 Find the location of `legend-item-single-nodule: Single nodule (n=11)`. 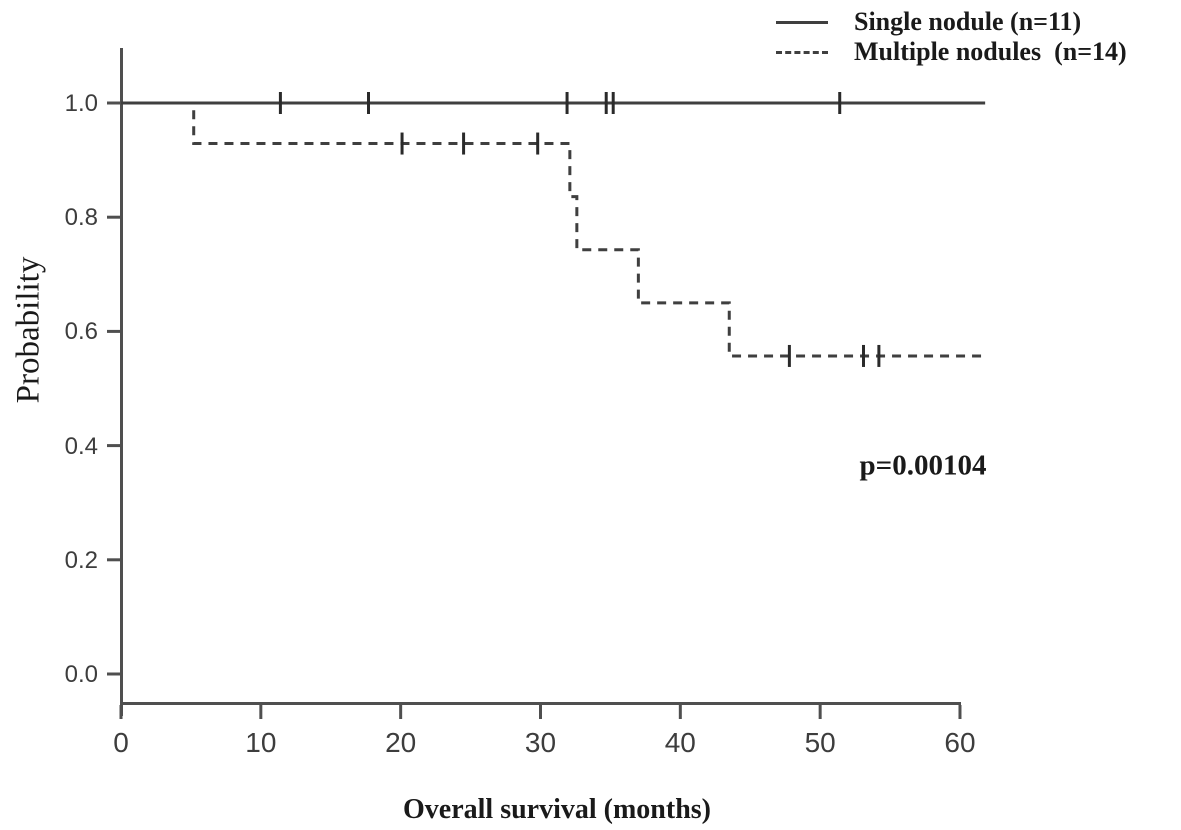

legend-item-single-nodule: Single nodule (n=11) is located at coordinates (951, 22).